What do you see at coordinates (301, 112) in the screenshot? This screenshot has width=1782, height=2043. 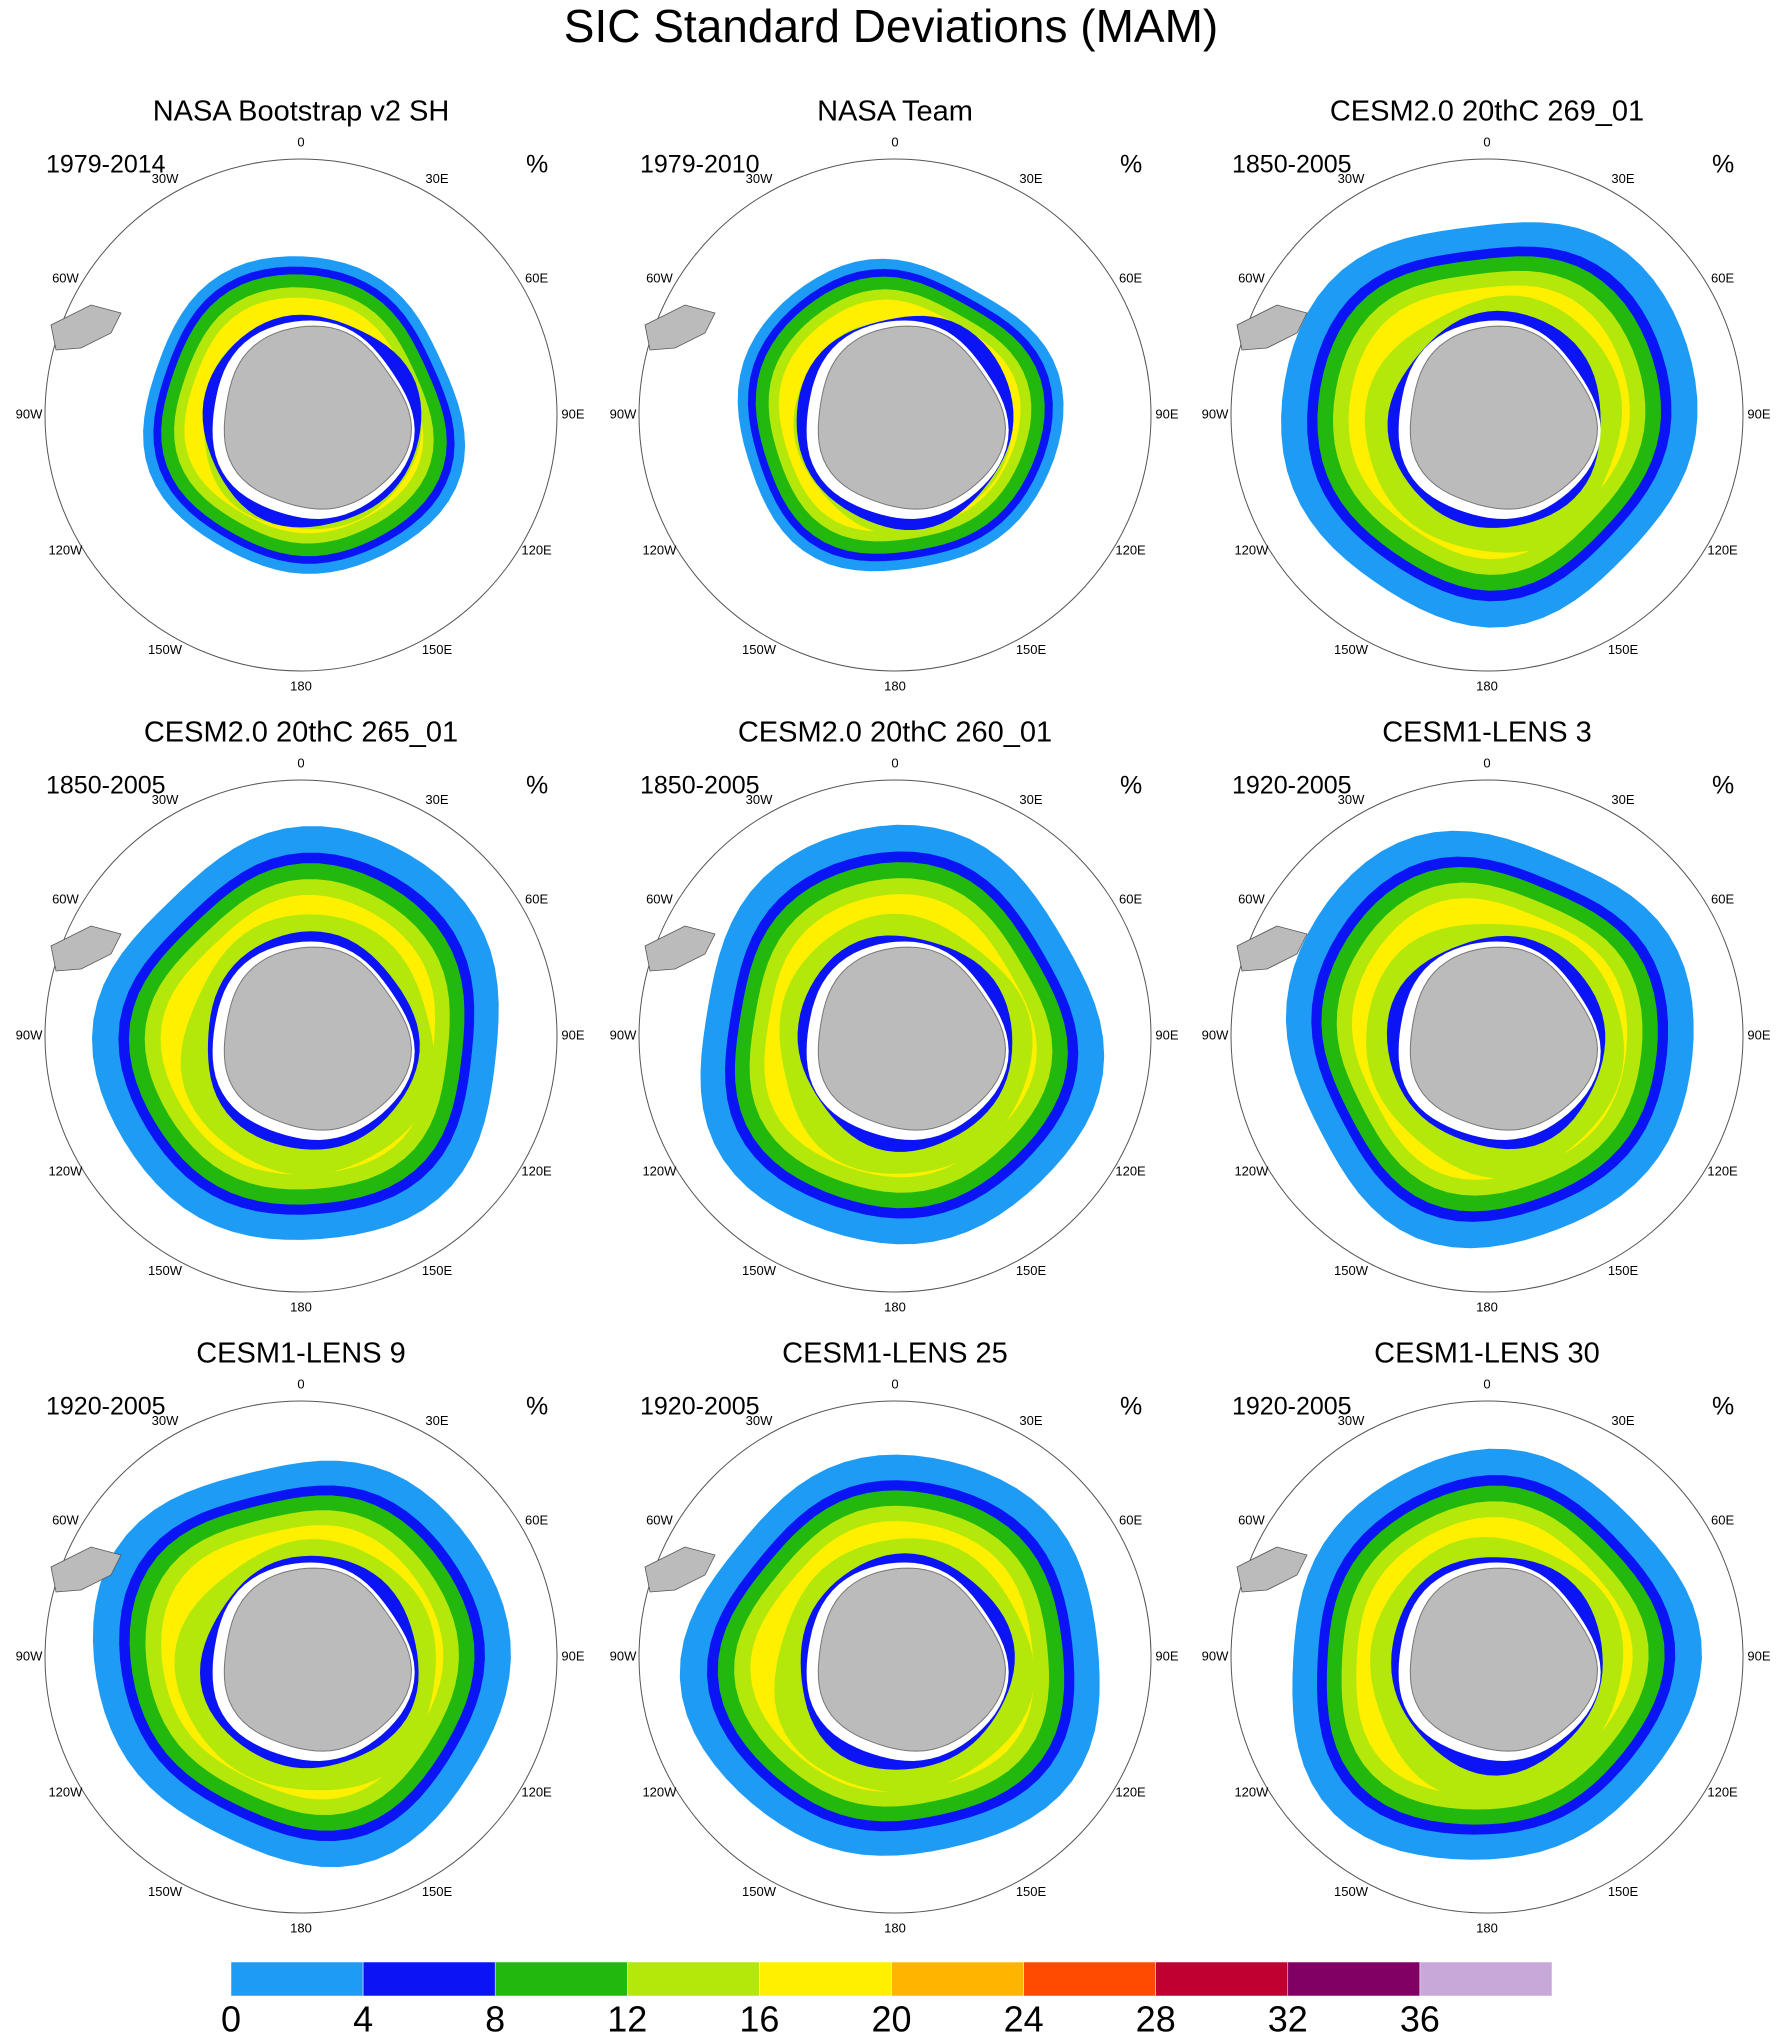 I see `panel-title: NASA Bootstrap v2 SH` at bounding box center [301, 112].